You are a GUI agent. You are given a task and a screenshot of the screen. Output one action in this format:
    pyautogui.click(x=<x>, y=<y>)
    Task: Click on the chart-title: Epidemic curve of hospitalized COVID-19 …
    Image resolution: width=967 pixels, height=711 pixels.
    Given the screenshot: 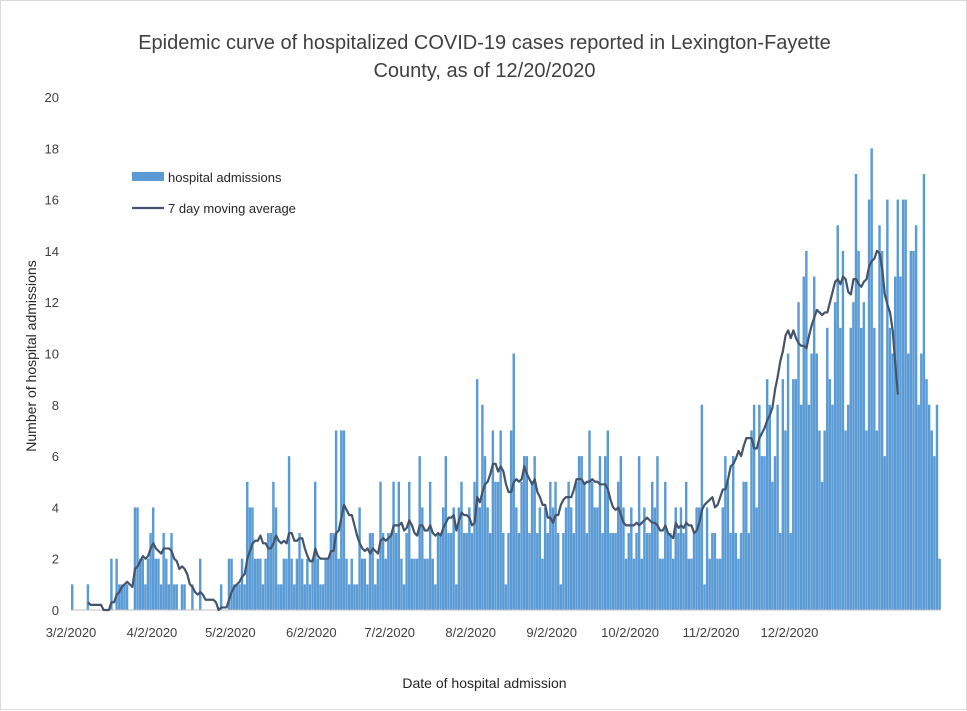 What is the action you would take?
    pyautogui.click(x=484, y=57)
    